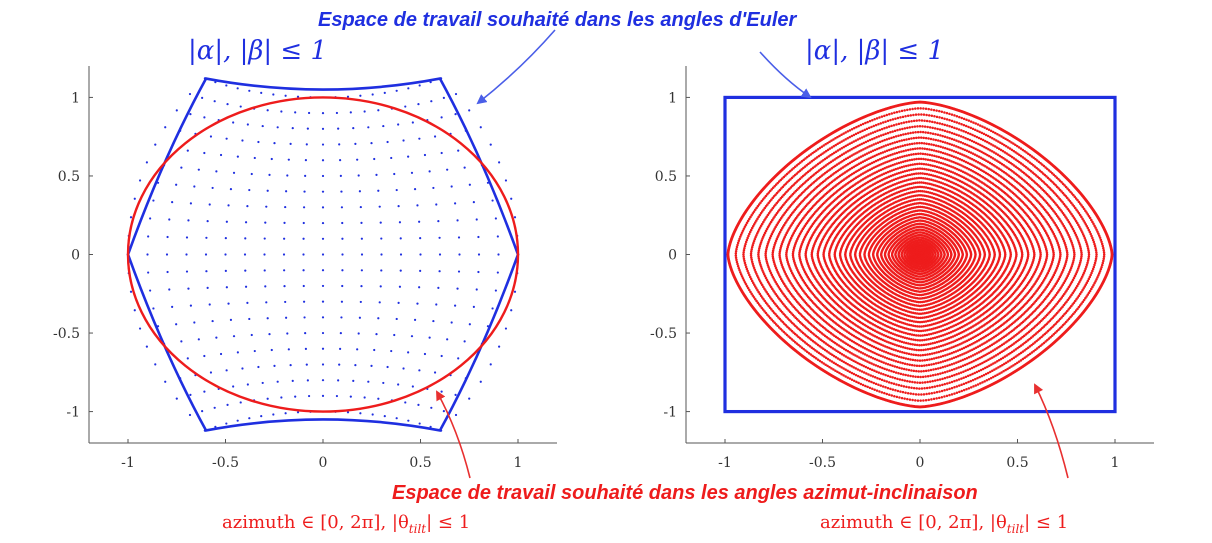  Describe the element at coordinates (1017, 463) in the screenshot. I see `x-tick-label: 0.5` at that location.